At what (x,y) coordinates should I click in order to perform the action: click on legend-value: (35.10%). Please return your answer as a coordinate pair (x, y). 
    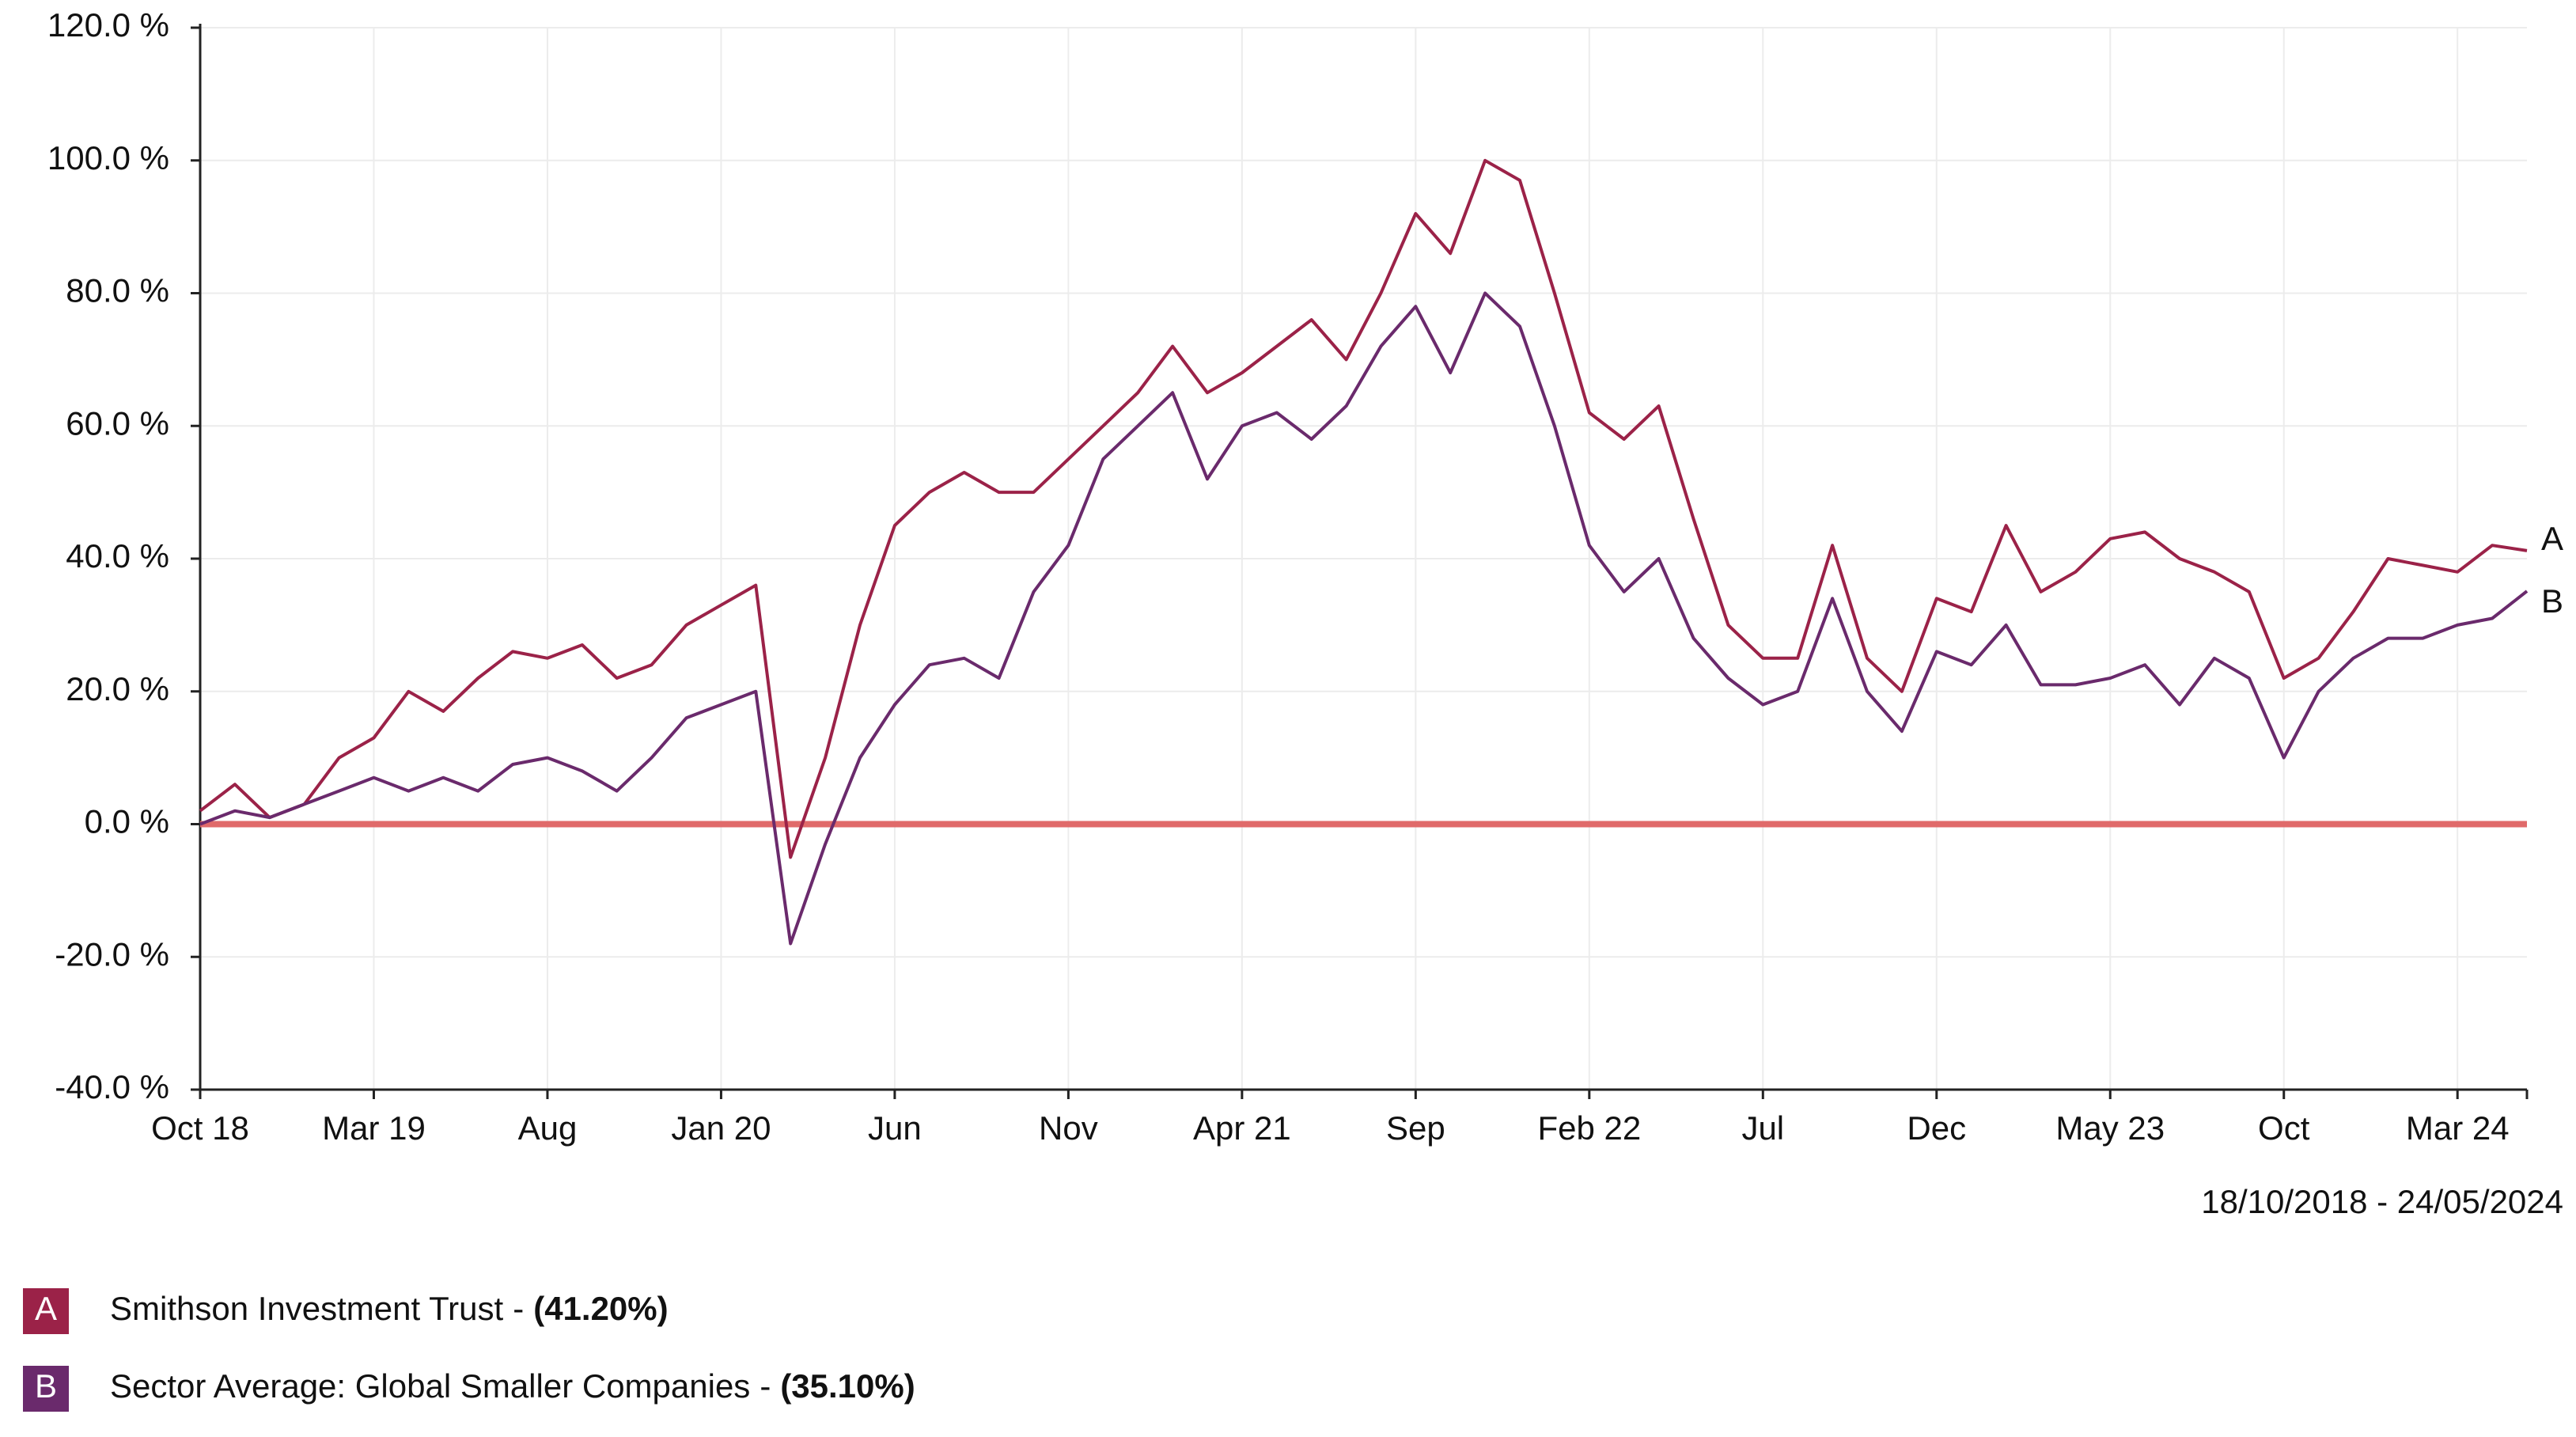
    Looking at the image, I should click on (847, 1386).